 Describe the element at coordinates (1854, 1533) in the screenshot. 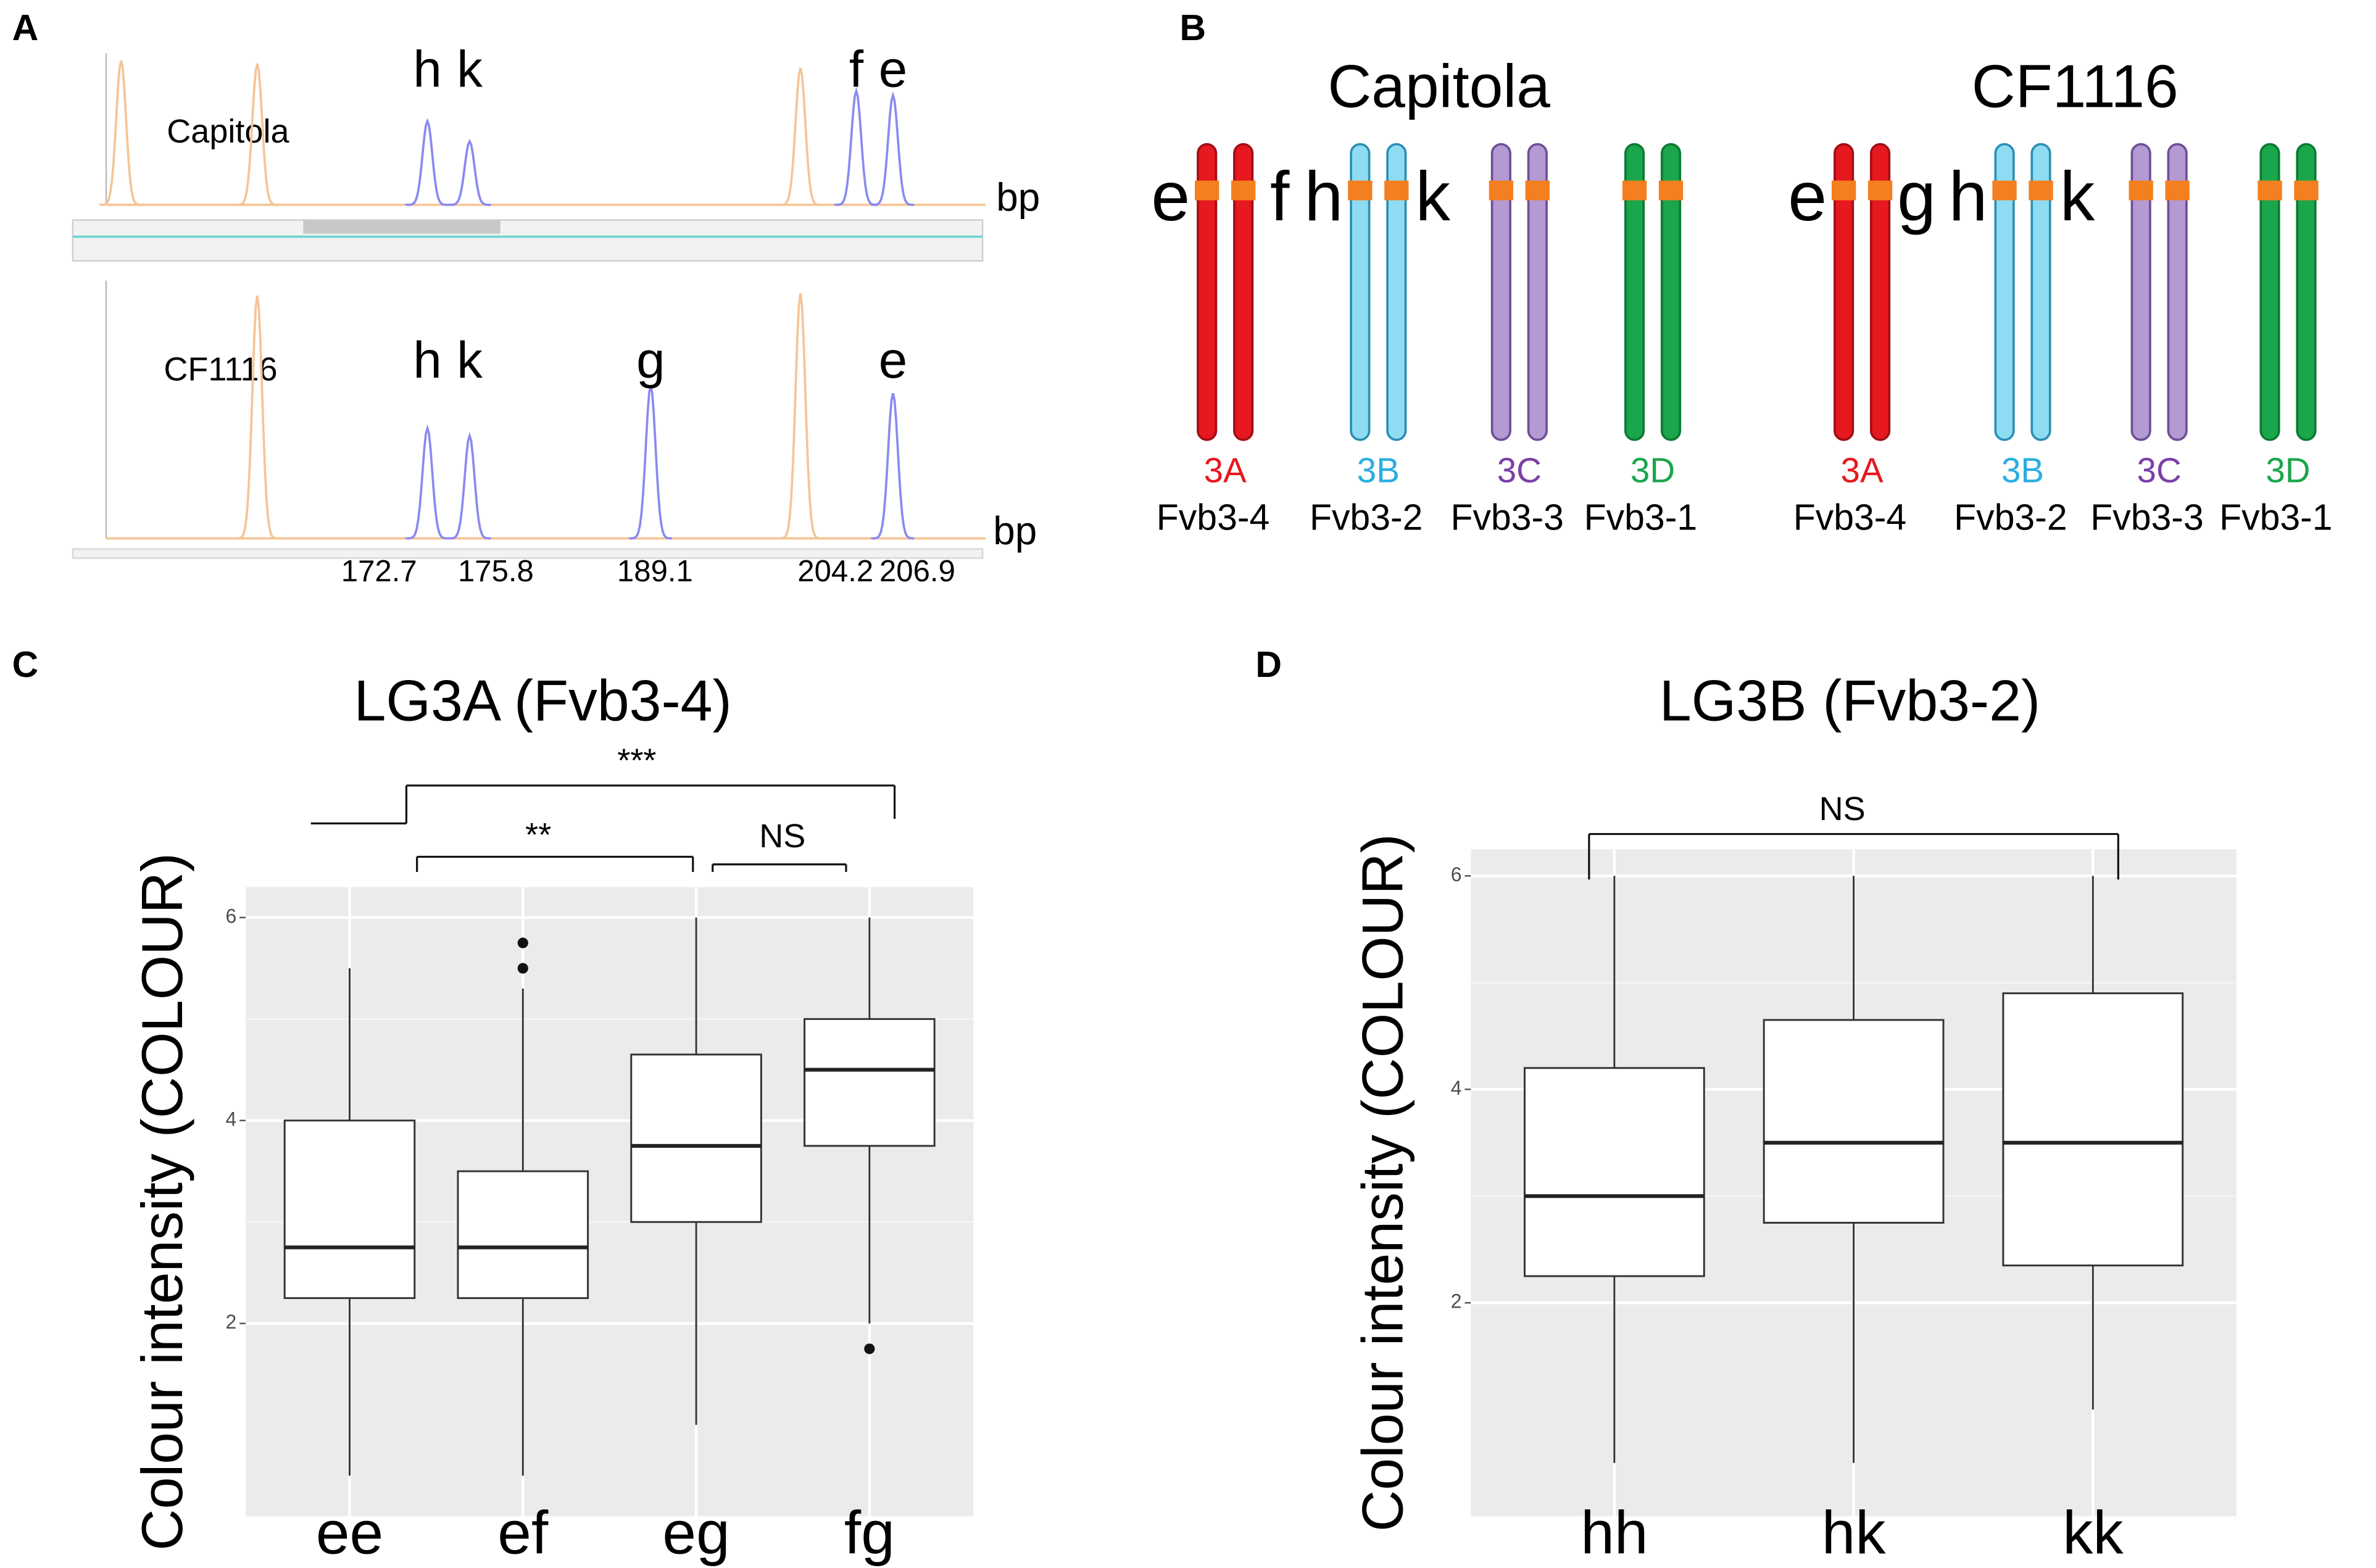

I see `x-tick-label: hk` at that location.